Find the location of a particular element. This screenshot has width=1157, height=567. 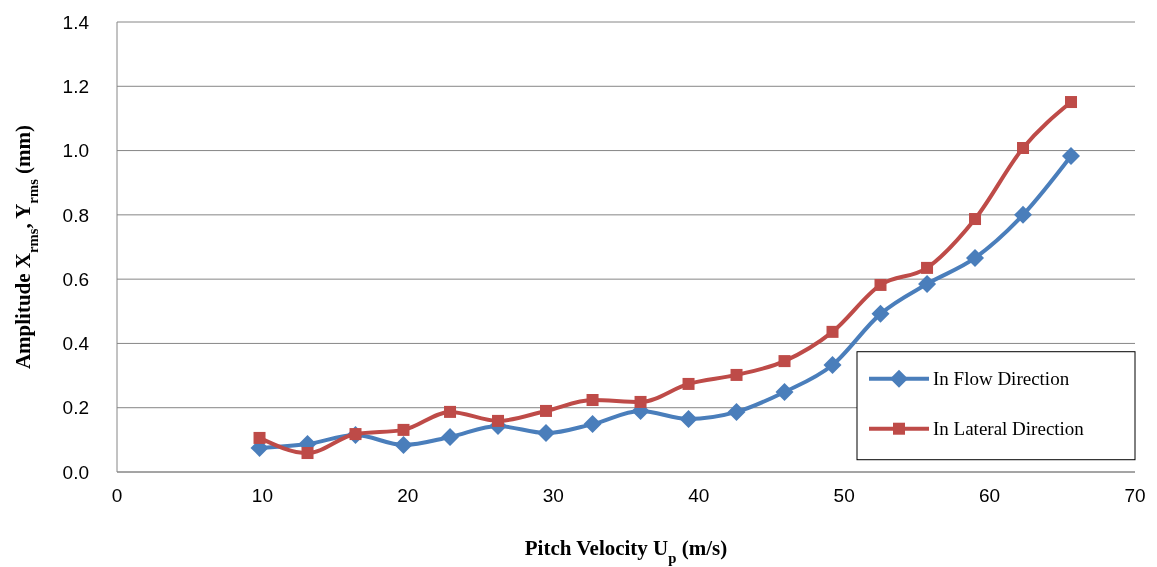

y-tick-label: 0.6 is located at coordinates (75, 279).